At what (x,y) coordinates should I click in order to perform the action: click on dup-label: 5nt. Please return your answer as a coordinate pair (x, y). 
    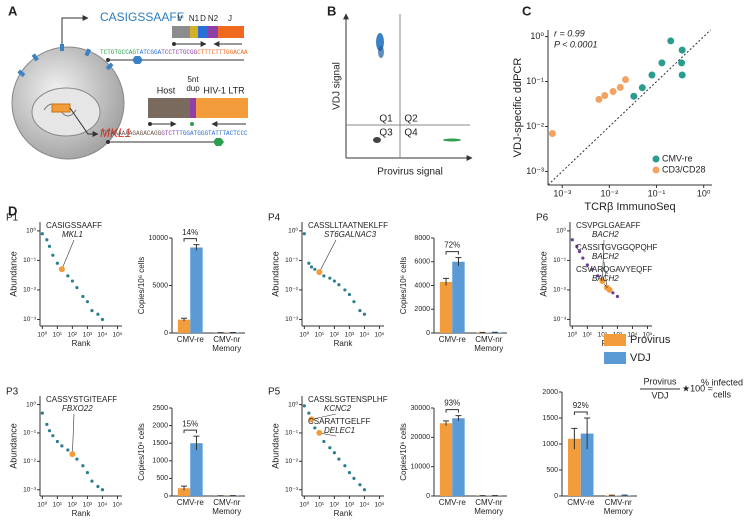
    Looking at the image, I should click on (193, 79).